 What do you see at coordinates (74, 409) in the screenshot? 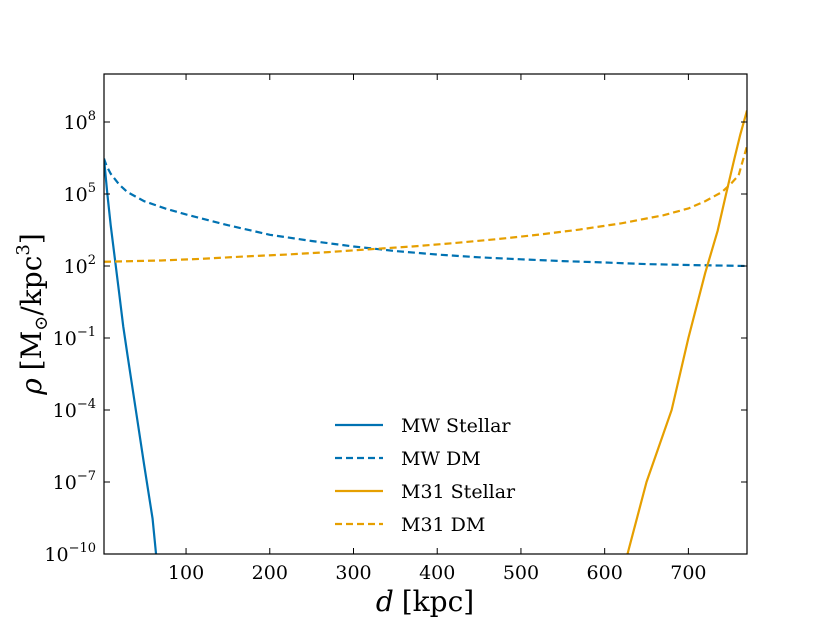
I see `y-tick-label: 10⁻⁴` at bounding box center [74, 409].